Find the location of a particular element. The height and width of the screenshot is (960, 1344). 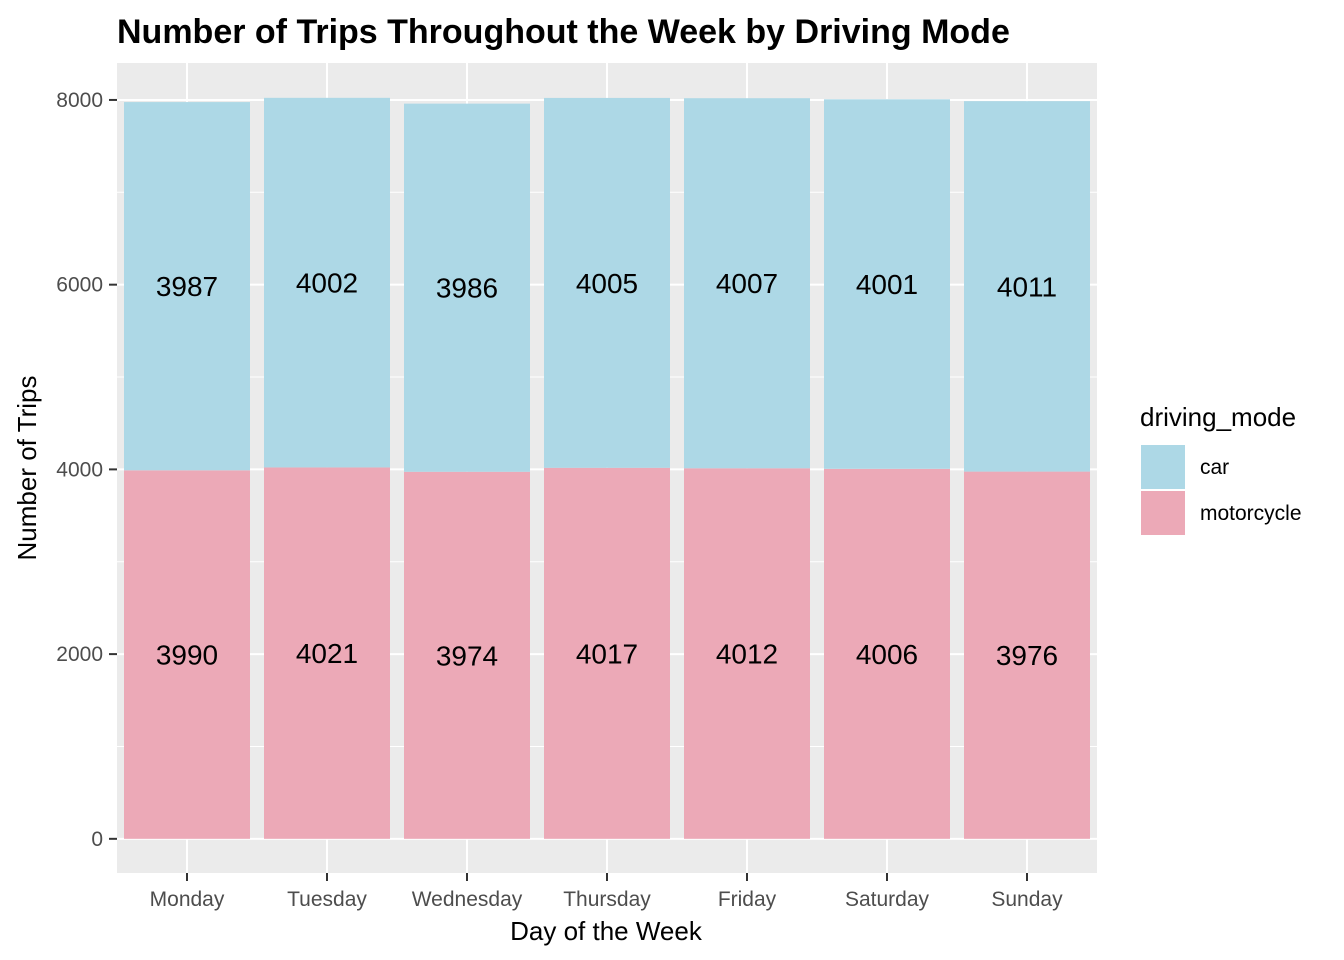

legend-label-motorcycle: motorcycle is located at coordinates (1251, 513).